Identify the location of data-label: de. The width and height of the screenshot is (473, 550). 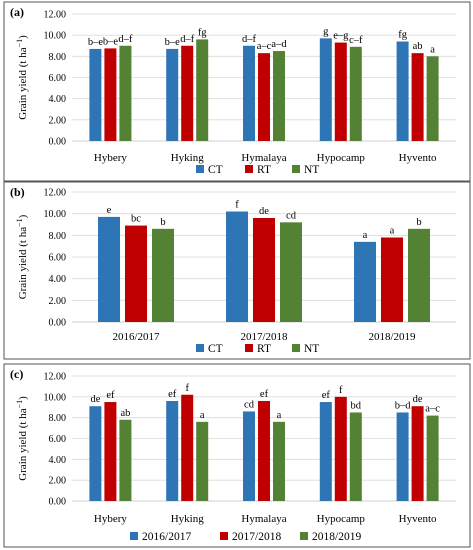
(264, 211).